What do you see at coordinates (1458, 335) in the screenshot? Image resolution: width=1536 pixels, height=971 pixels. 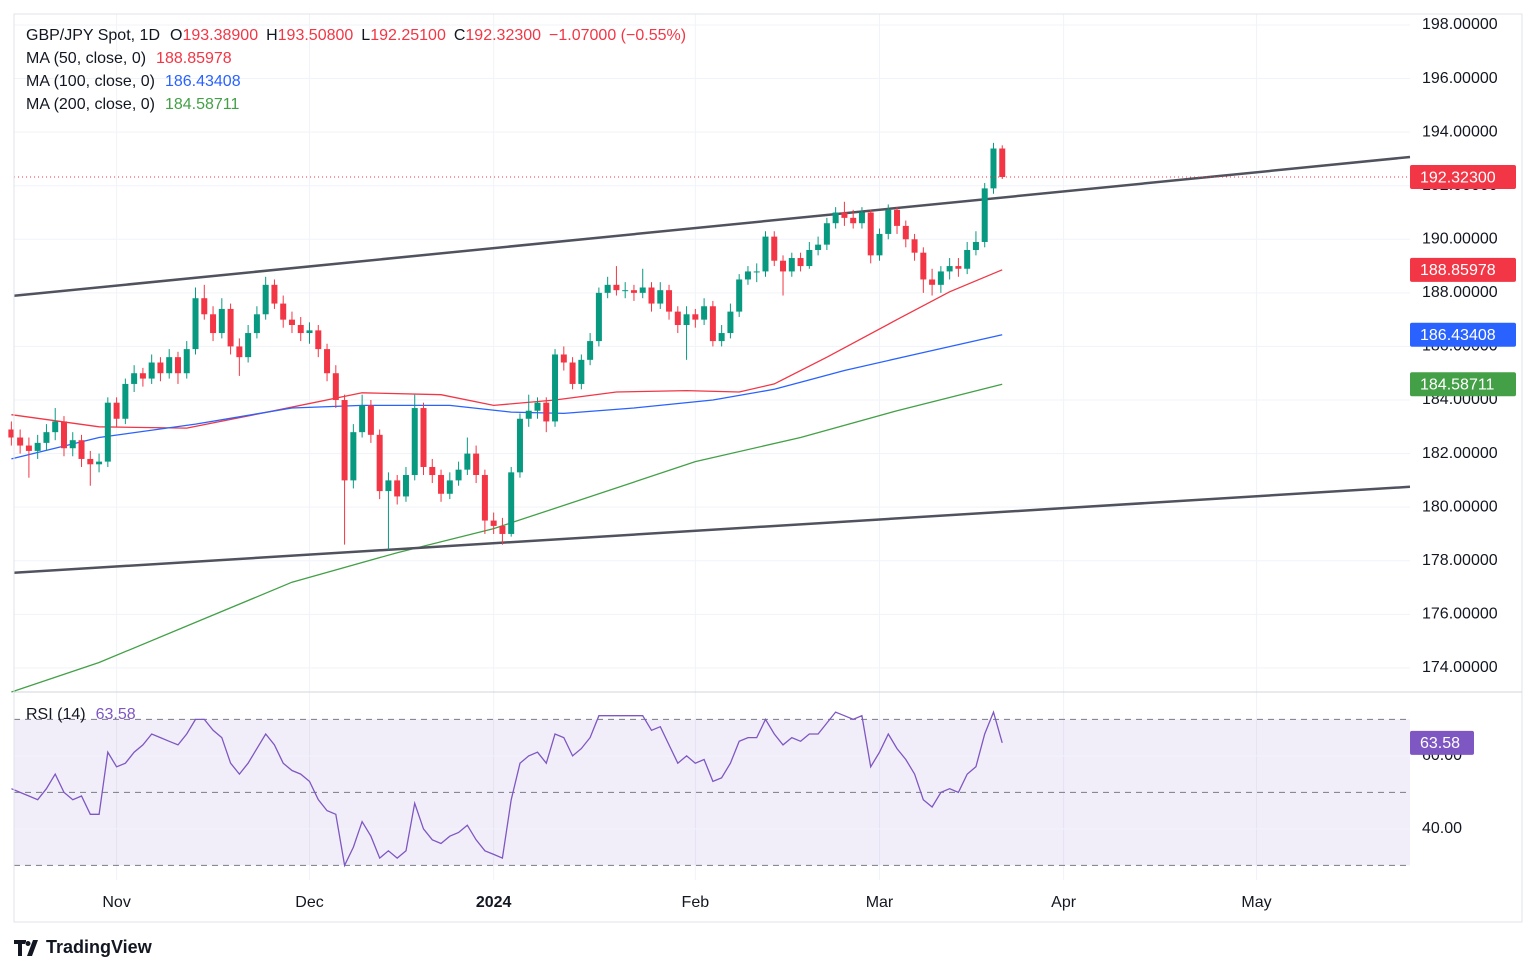 I see `ma-badge: 186.43408` at bounding box center [1458, 335].